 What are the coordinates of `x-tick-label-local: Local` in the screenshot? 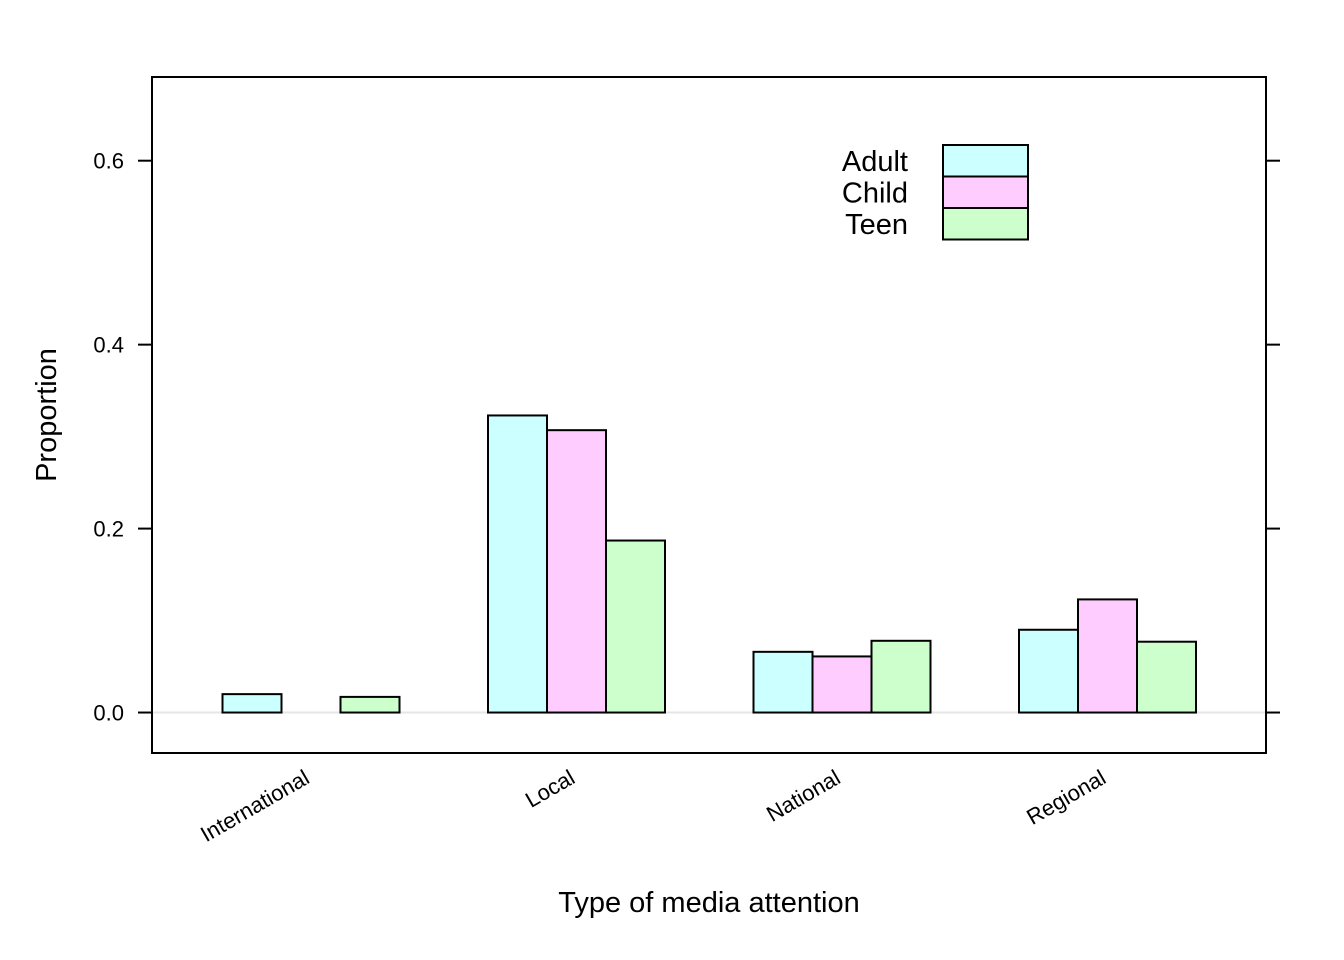 It's located at (550, 789).